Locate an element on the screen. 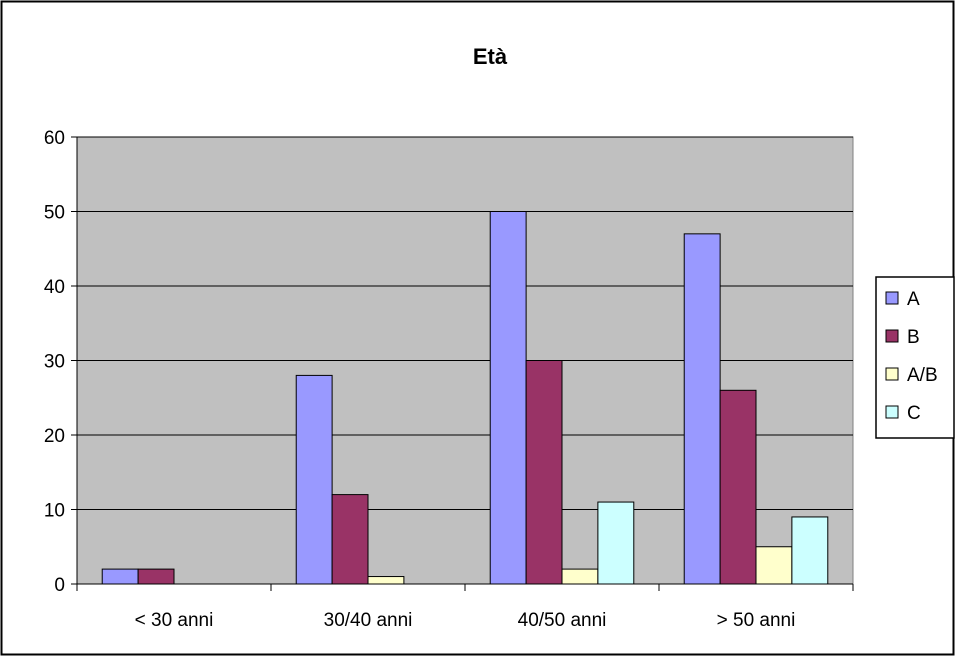 The image size is (955, 661). y-tick-label: 0 is located at coordinates (59, 585).